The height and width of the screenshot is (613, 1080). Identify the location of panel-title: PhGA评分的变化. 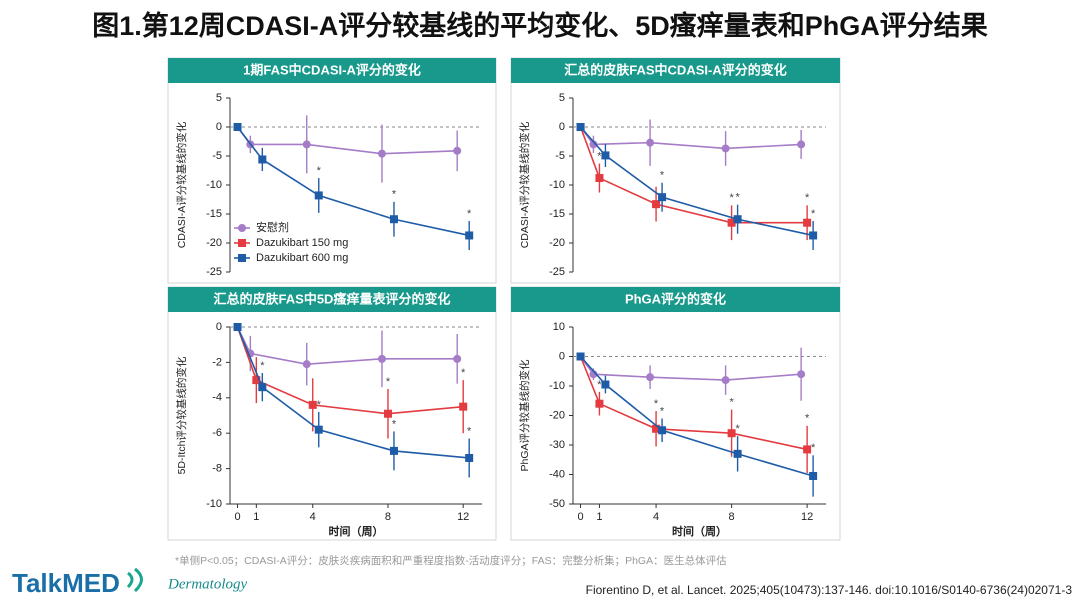
(675, 298).